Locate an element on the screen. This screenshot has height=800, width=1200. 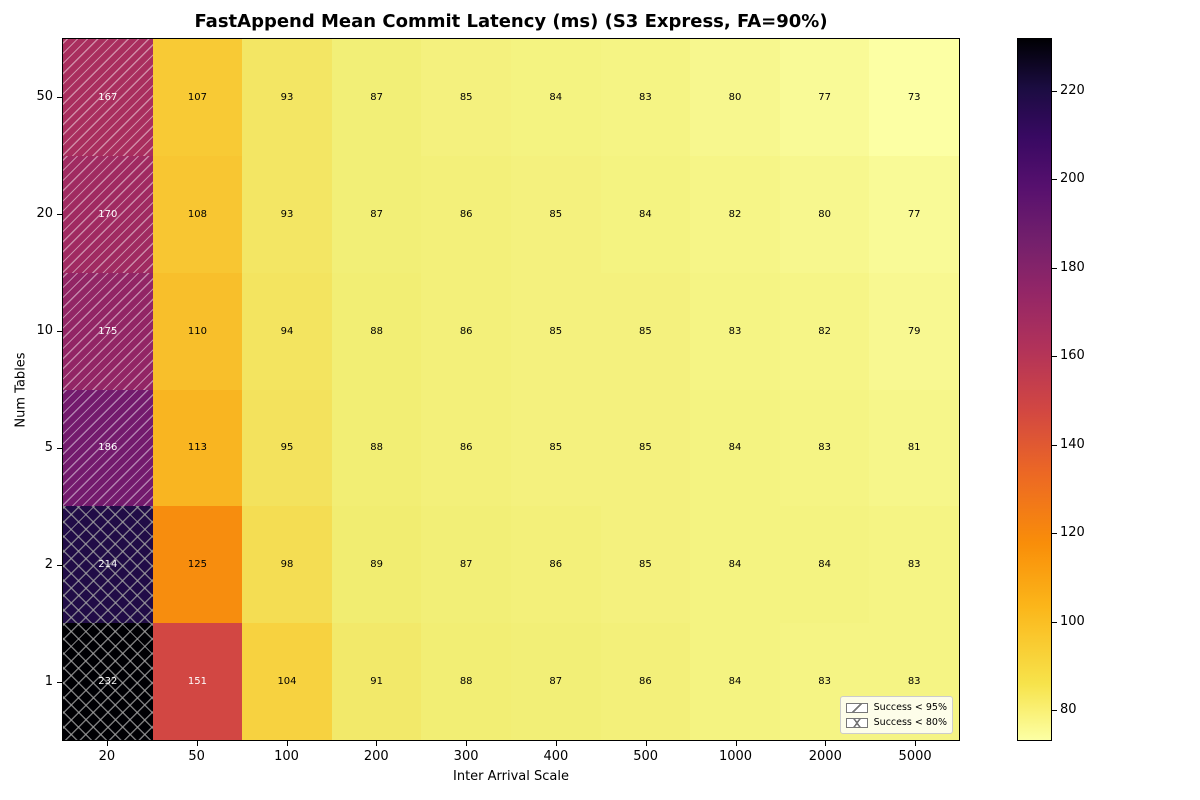
colorbar-tick-label: 100 is located at coordinates (1072, 621).